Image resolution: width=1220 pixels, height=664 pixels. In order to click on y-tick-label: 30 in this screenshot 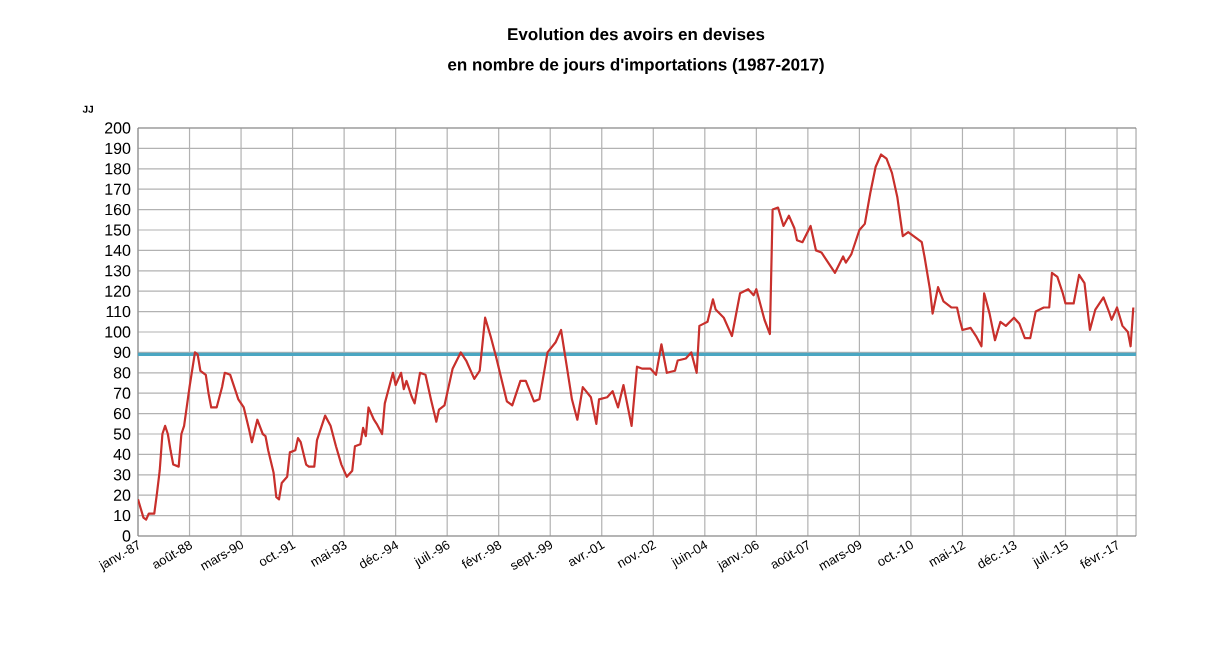, I will do `click(122, 475)`.